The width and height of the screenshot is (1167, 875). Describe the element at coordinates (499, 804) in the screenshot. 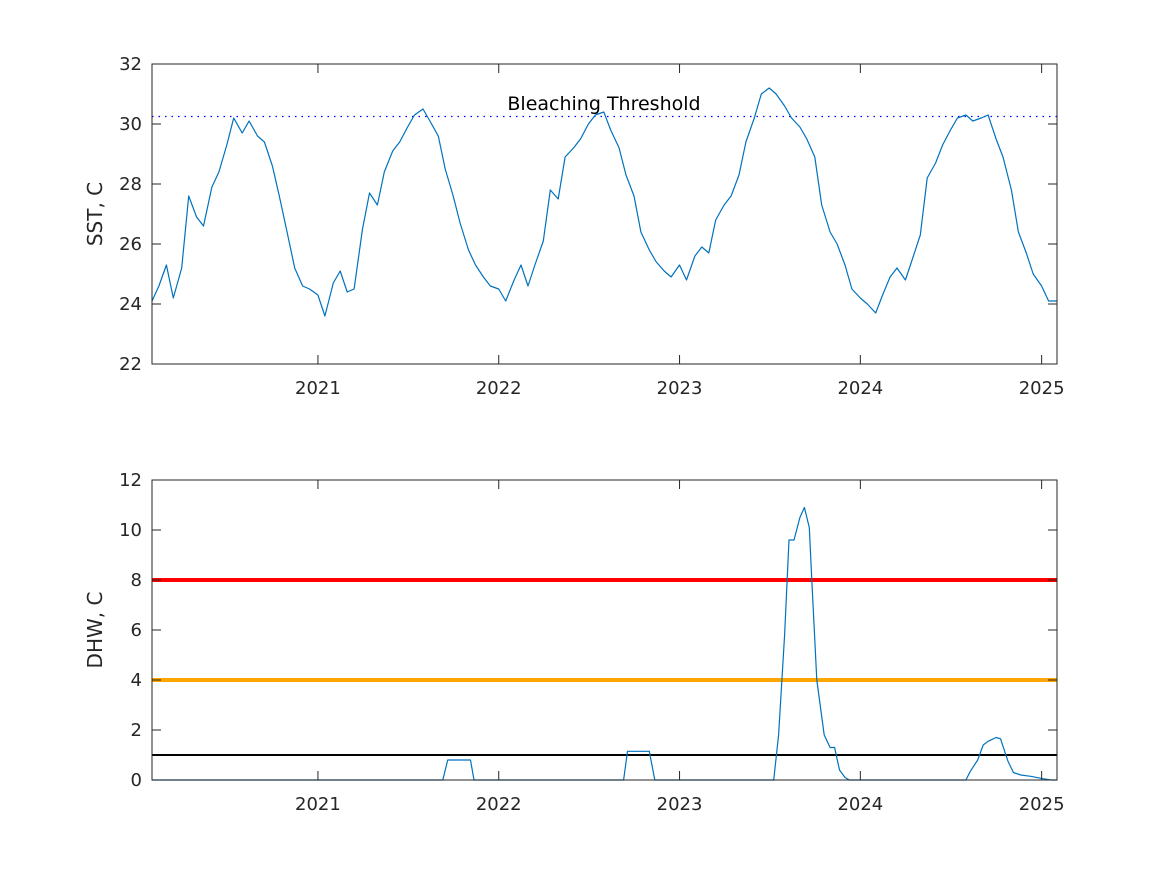

I see `dhw-x-tick-label: 2022` at that location.